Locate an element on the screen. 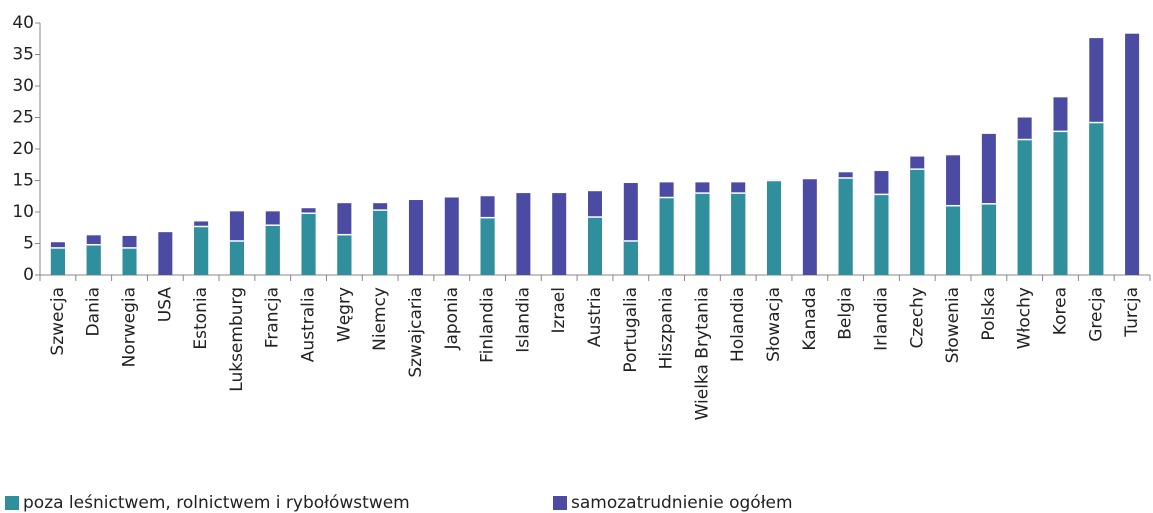 Image resolution: width=1153 pixels, height=513 pixels. y-tick-label: 10 is located at coordinates (23, 212).